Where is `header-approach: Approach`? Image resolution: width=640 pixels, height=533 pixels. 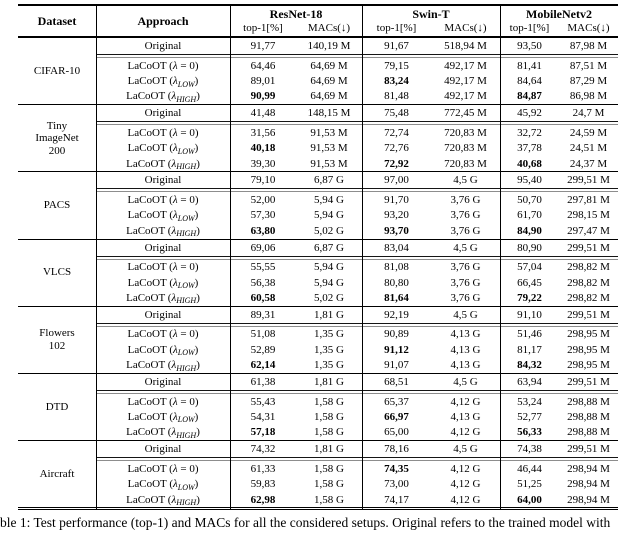 header-approach: Approach is located at coordinates (163, 20).